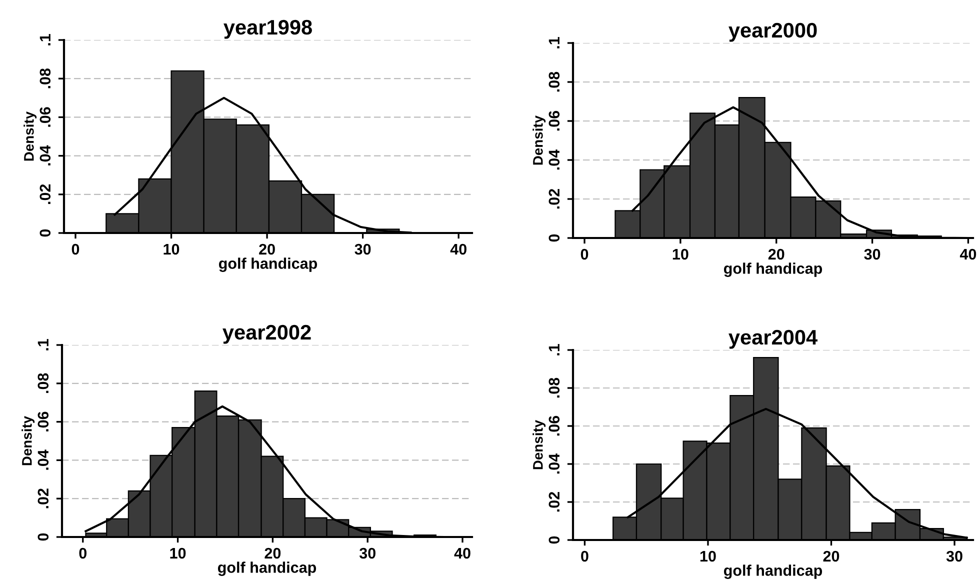  What do you see at coordinates (268, 29) in the screenshot?
I see `chart-title: year1998` at bounding box center [268, 29].